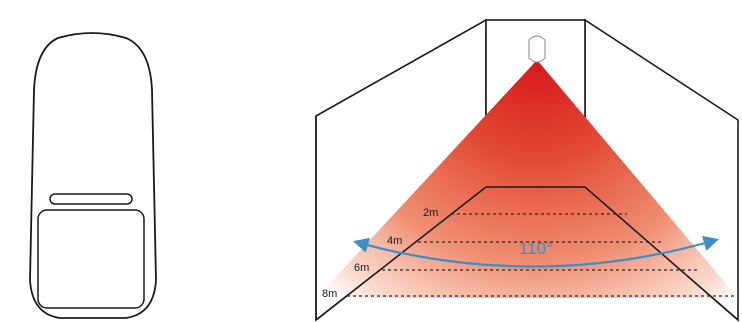 This screenshot has height=322, width=742. Describe the element at coordinates (91, 259) in the screenshot. I see `sensor-lens` at that location.